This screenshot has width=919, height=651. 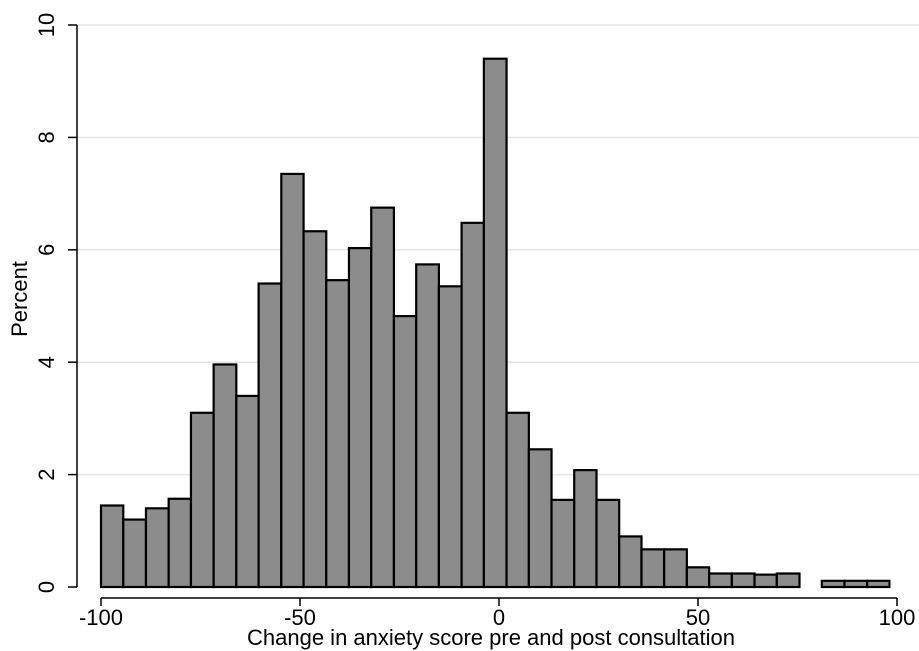 I want to click on y-tick-label: 8, so click(x=46, y=137).